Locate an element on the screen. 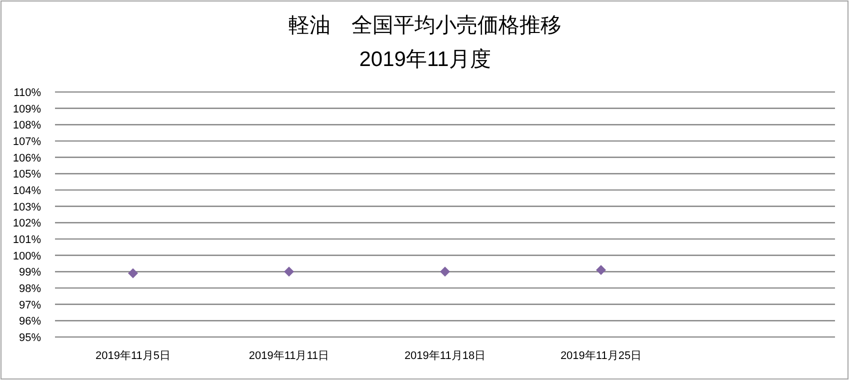 The image size is (850, 381). y-tick-label: 97% is located at coordinates (30, 305).